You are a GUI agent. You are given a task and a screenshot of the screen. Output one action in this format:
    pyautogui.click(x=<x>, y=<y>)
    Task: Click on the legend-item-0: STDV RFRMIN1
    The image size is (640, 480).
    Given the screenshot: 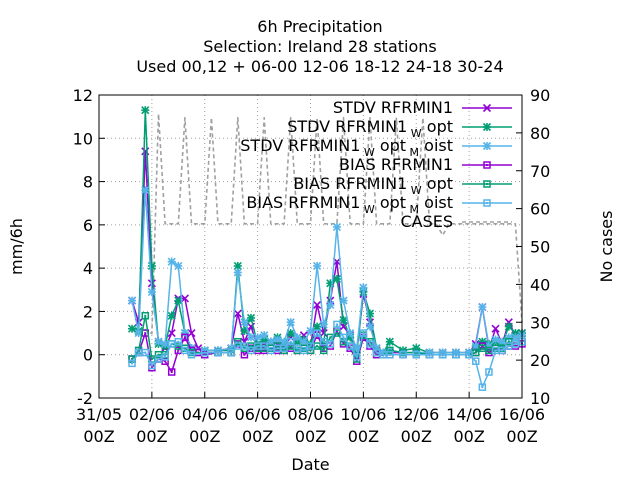 What is the action you would take?
    pyautogui.click(x=422, y=107)
    